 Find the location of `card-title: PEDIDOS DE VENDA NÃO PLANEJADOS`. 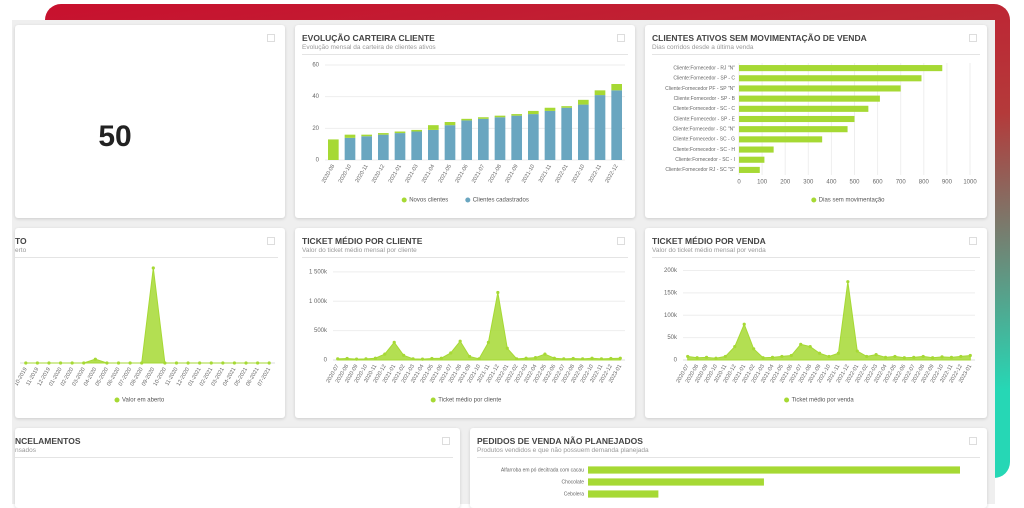

card-title: PEDIDOS DE VENDA NÃO PLANEJADOS is located at coordinates (560, 441).